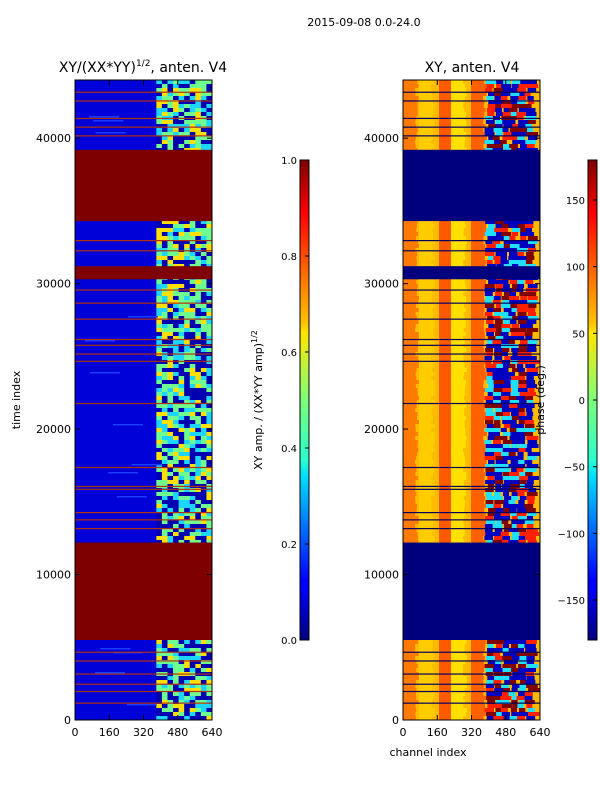 The image size is (600, 800). I want to click on amp-xtick-label: 640, so click(212, 732).